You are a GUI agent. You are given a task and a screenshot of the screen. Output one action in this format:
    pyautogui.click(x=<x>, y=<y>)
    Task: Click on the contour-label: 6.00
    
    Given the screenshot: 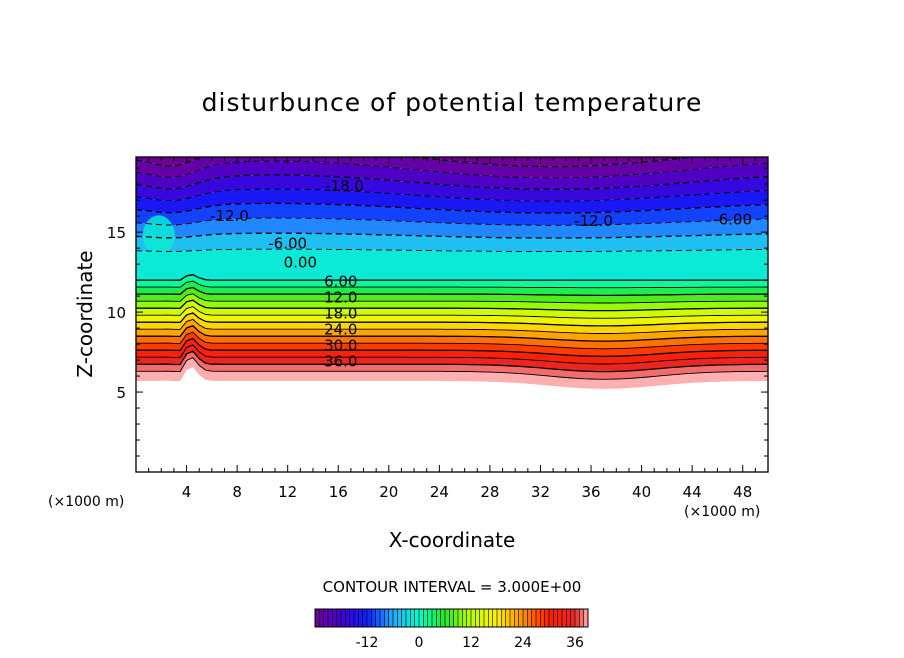 What is the action you would take?
    pyautogui.click(x=340, y=282)
    